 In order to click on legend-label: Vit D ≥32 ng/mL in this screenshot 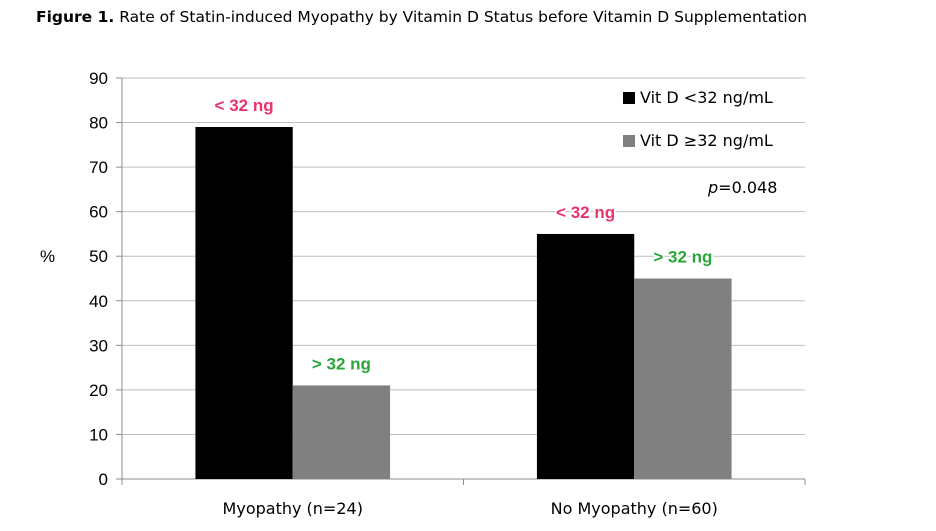, I will do `click(706, 140)`.